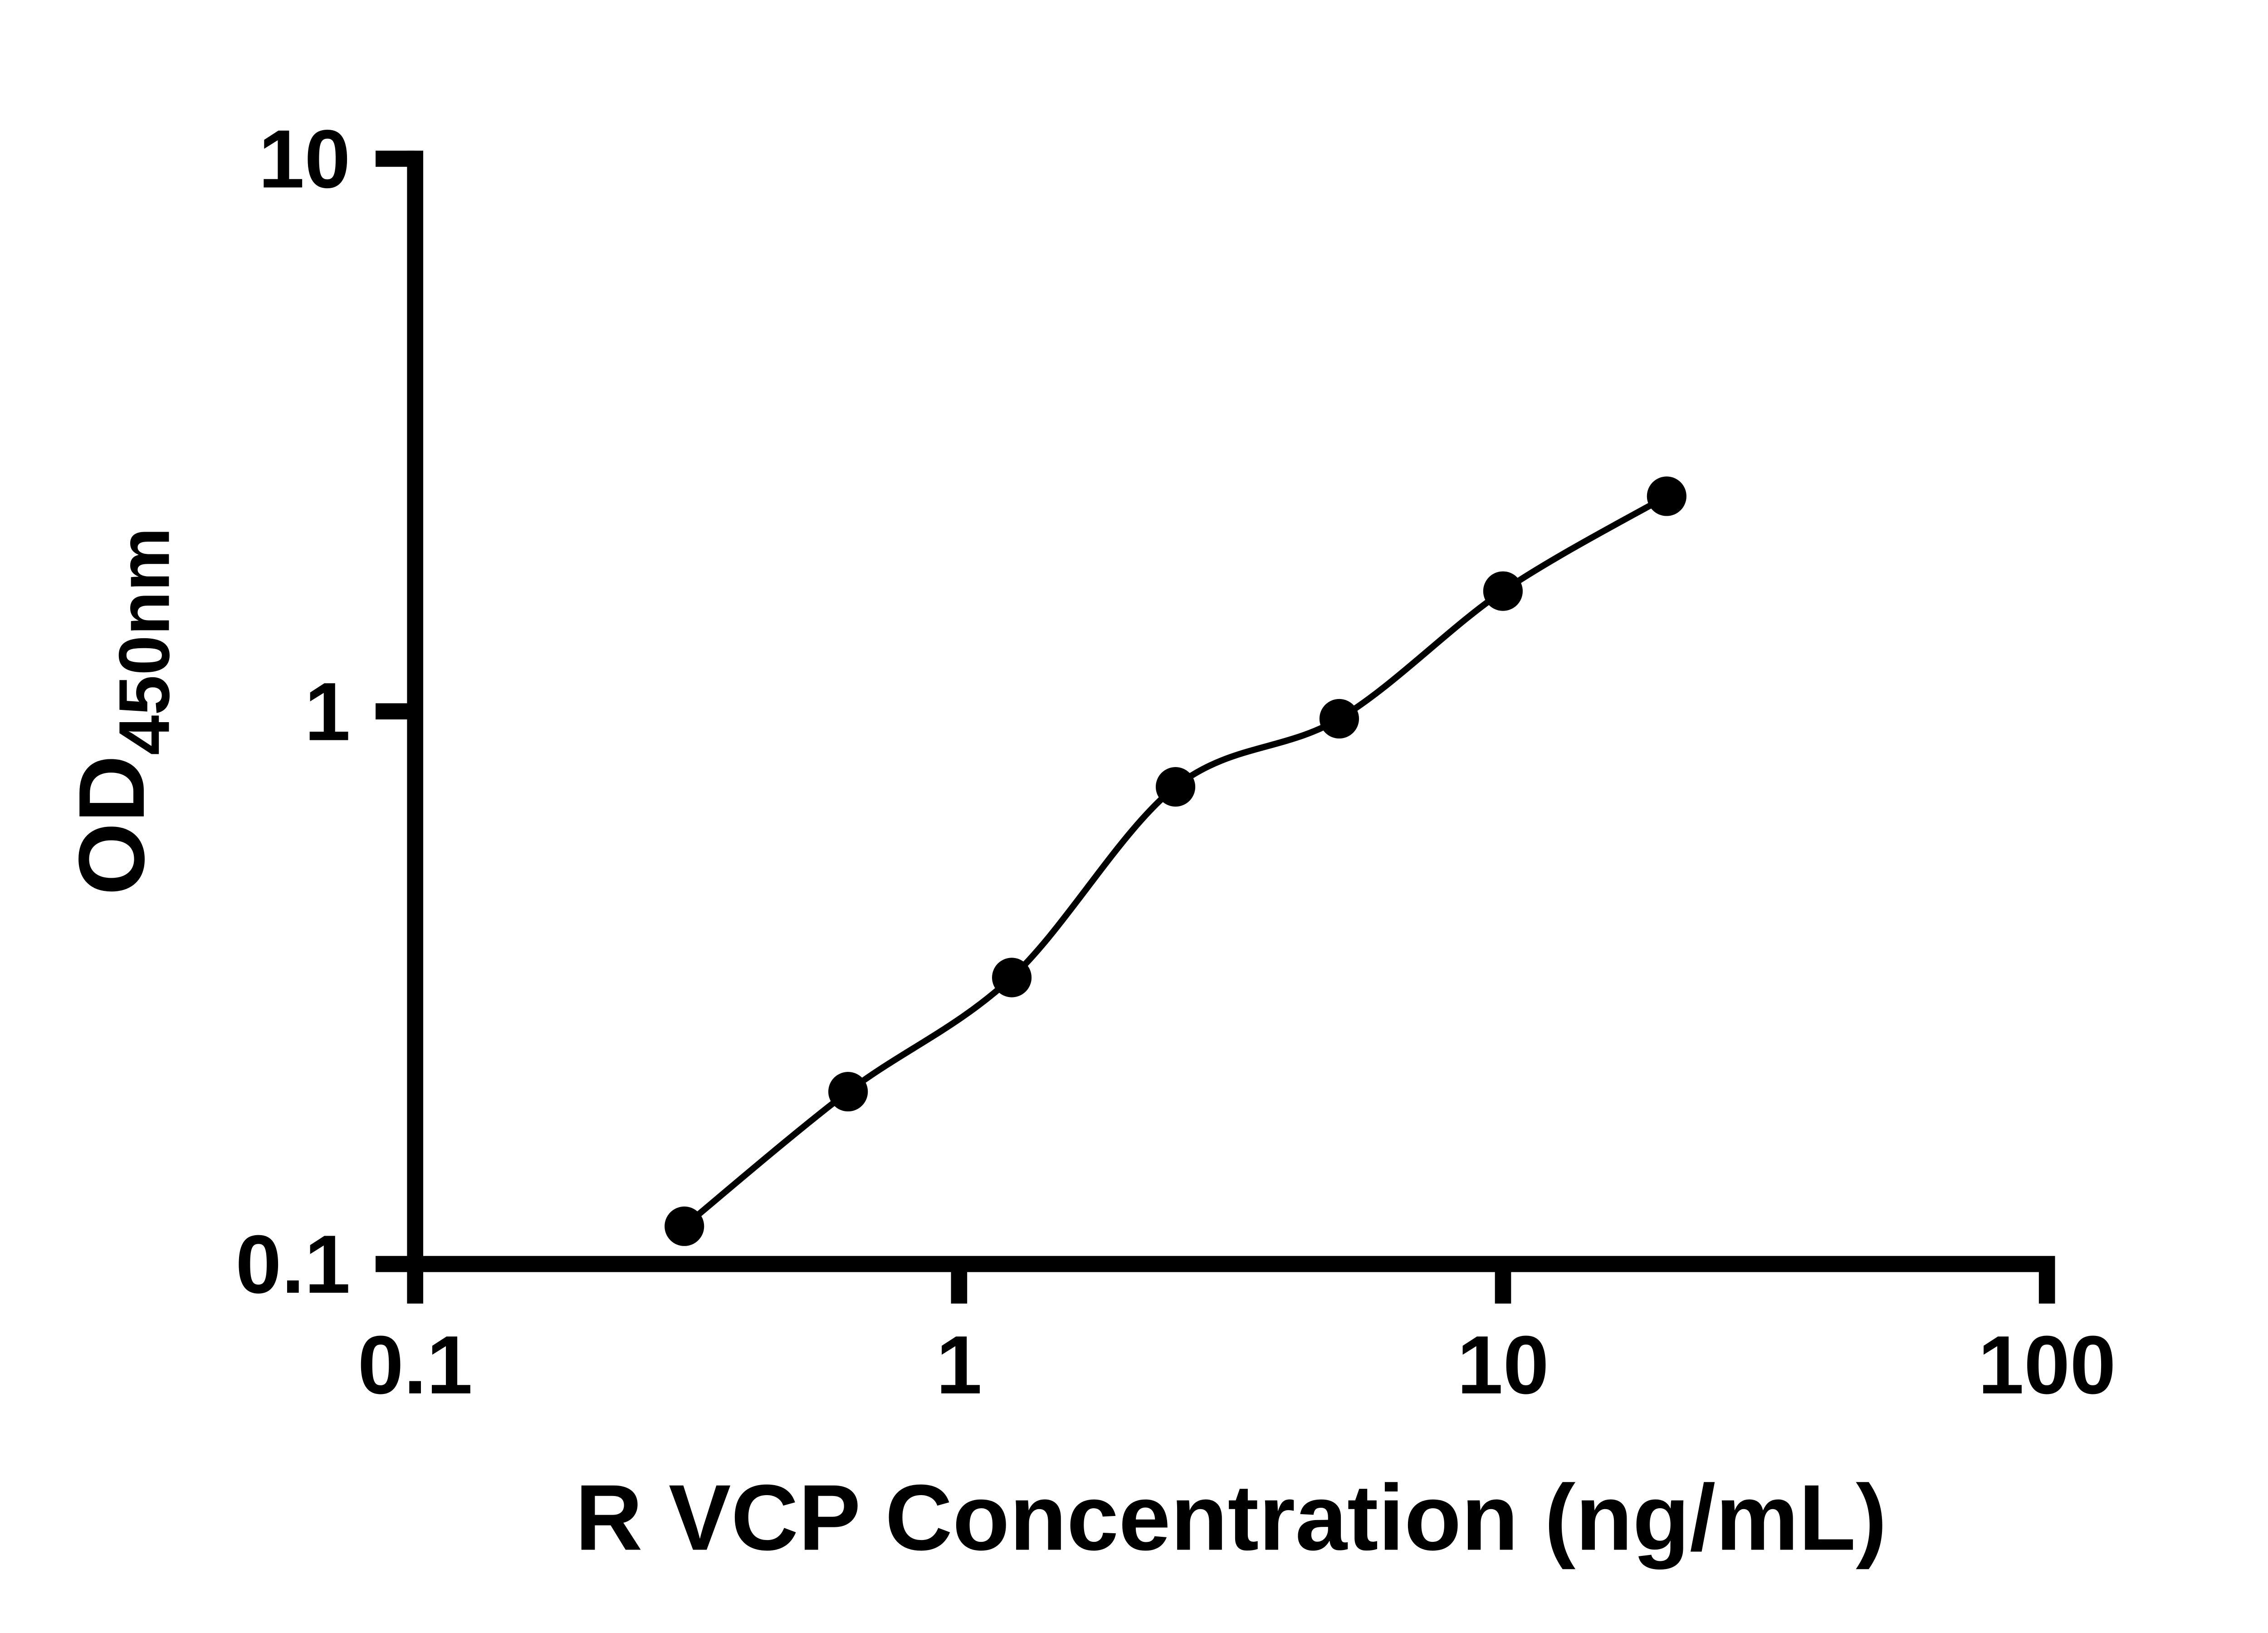 The height and width of the screenshot is (1633, 2268). I want to click on x-tick-label: 100, so click(2047, 1365).